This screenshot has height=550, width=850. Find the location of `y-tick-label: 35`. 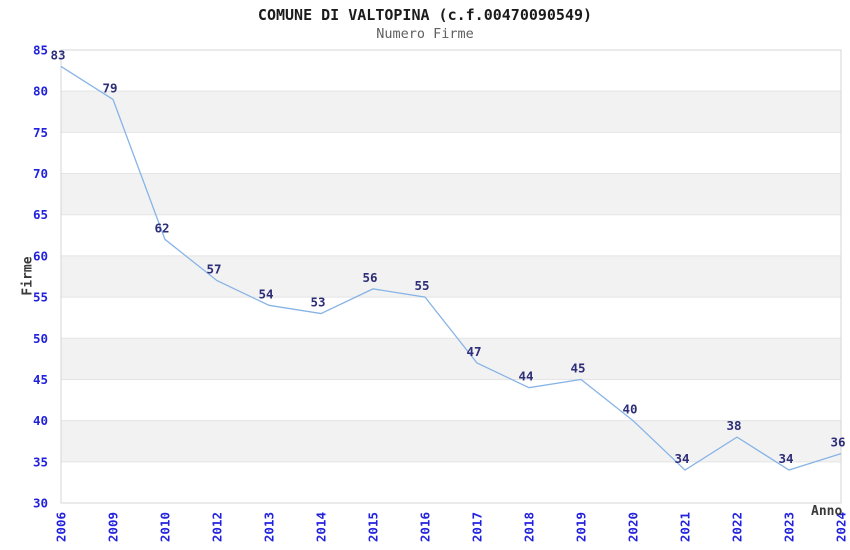

y-tick-label: 35 is located at coordinates (40, 461).